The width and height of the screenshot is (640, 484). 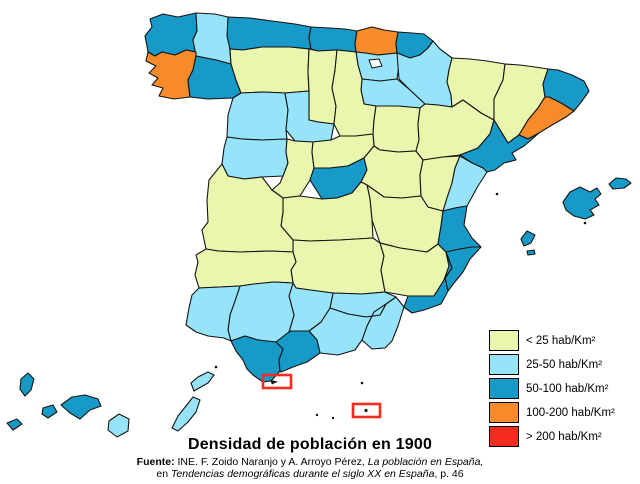 What do you see at coordinates (564, 364) in the screenshot?
I see `legend-label: 25-50 hab/Km²` at bounding box center [564, 364].